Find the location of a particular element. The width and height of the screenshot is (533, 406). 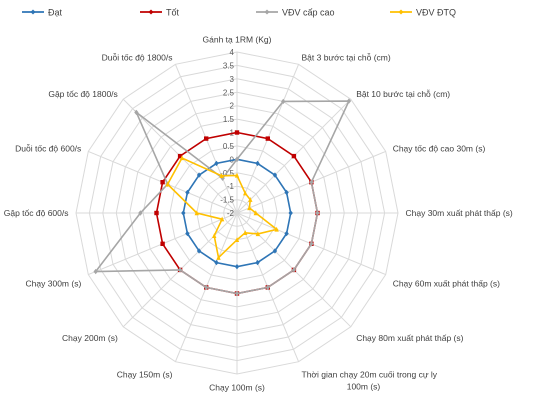

radial-tick-label: 2 is located at coordinates (232, 106).